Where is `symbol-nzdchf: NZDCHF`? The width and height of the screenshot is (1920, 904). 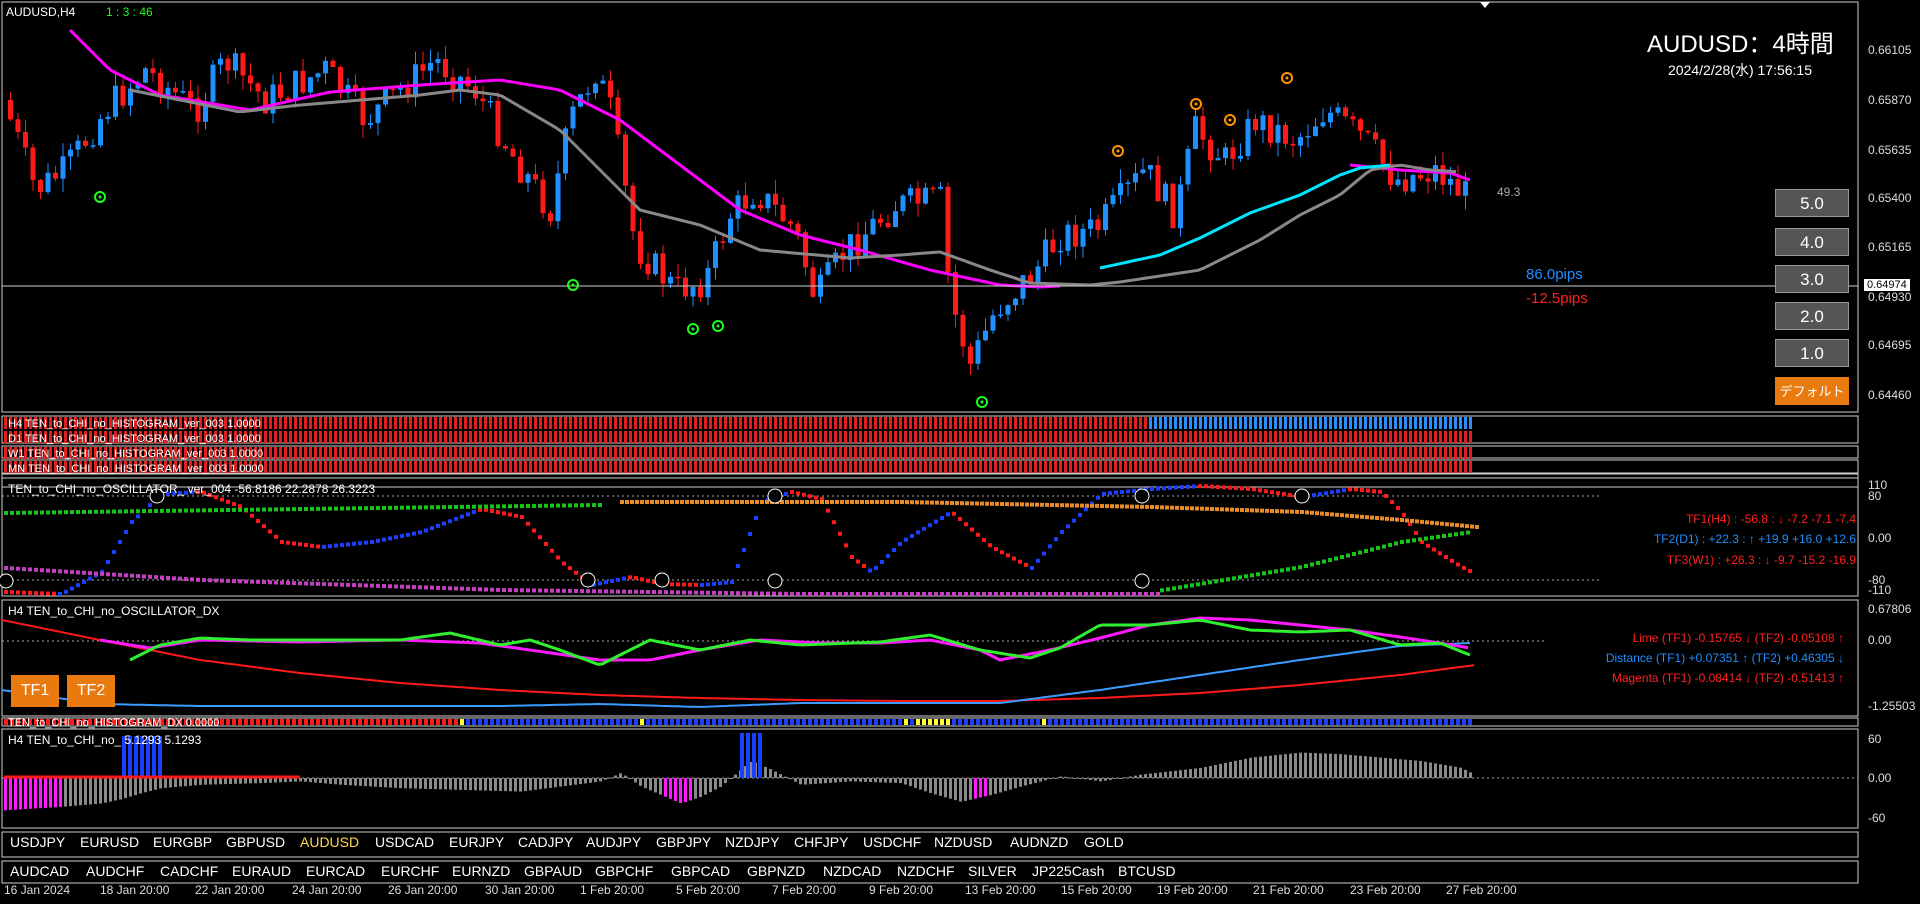 symbol-nzdchf: NZDCHF is located at coordinates (926, 871).